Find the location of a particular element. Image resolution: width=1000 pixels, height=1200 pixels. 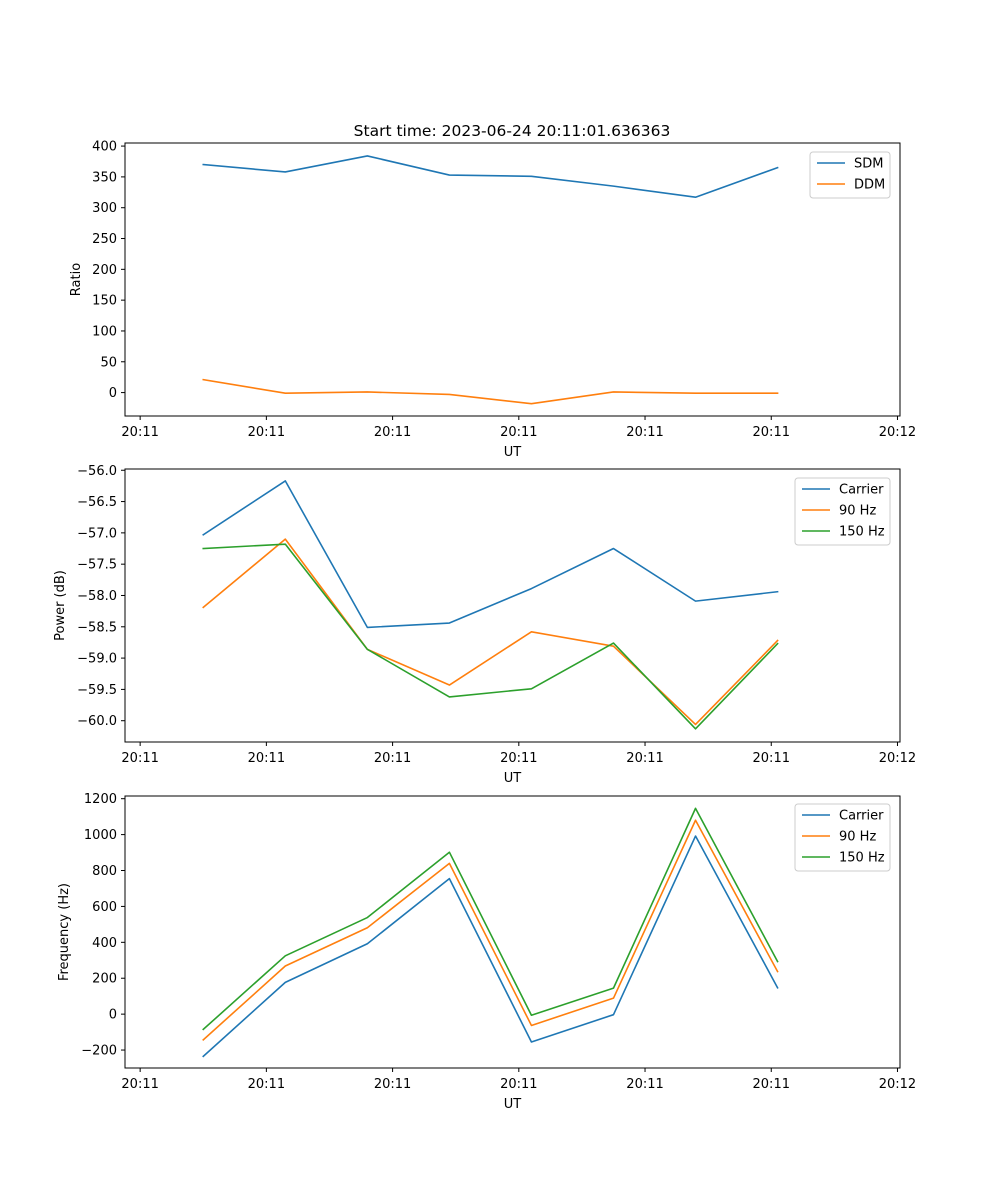

y-tick-label: 600 is located at coordinates (104, 907).